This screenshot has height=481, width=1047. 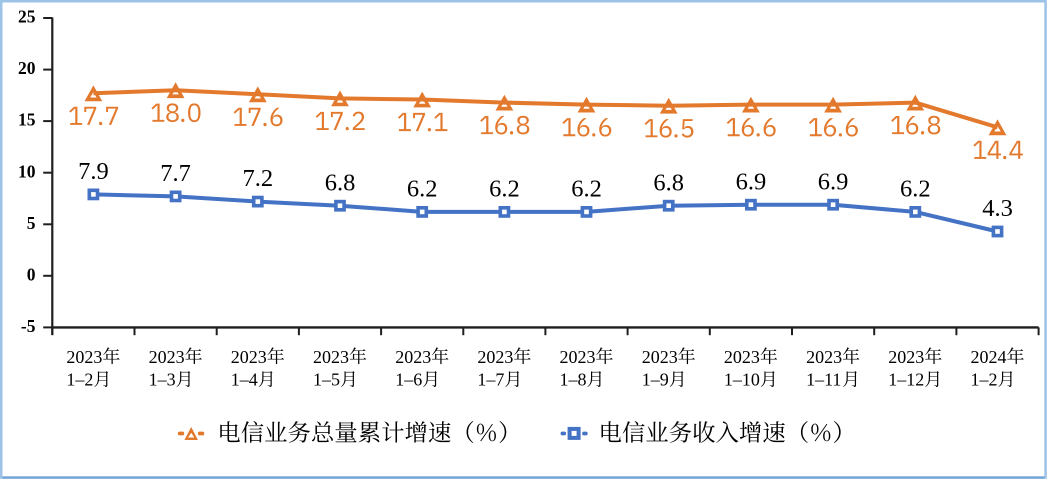 I want to click on svg-text: 1–6, so click(x=408, y=380).